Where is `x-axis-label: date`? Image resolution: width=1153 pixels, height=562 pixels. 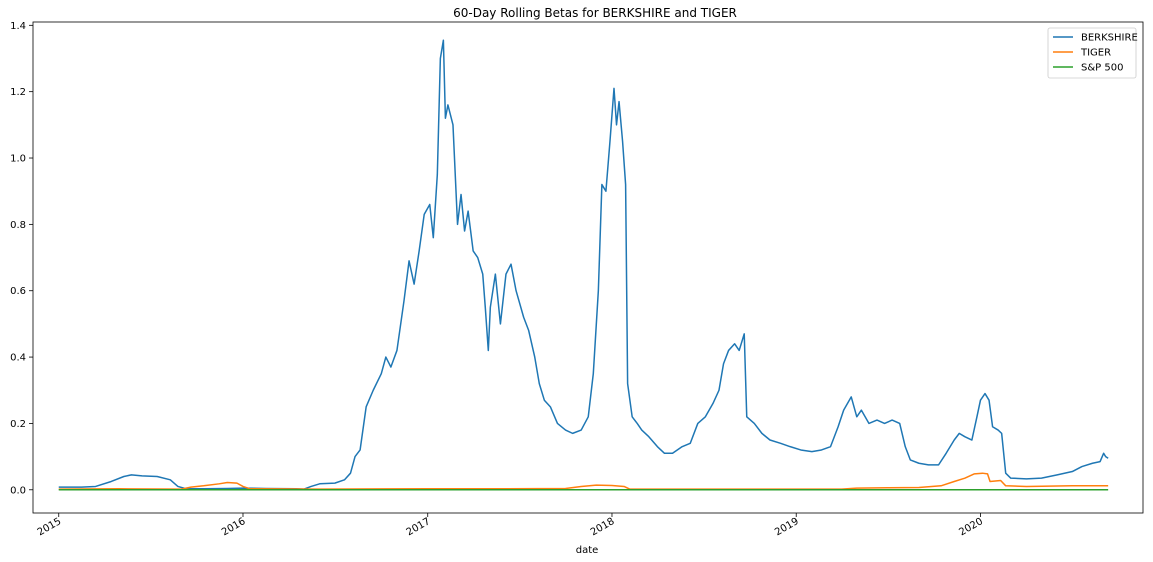
x-axis-label: date is located at coordinates (587, 550).